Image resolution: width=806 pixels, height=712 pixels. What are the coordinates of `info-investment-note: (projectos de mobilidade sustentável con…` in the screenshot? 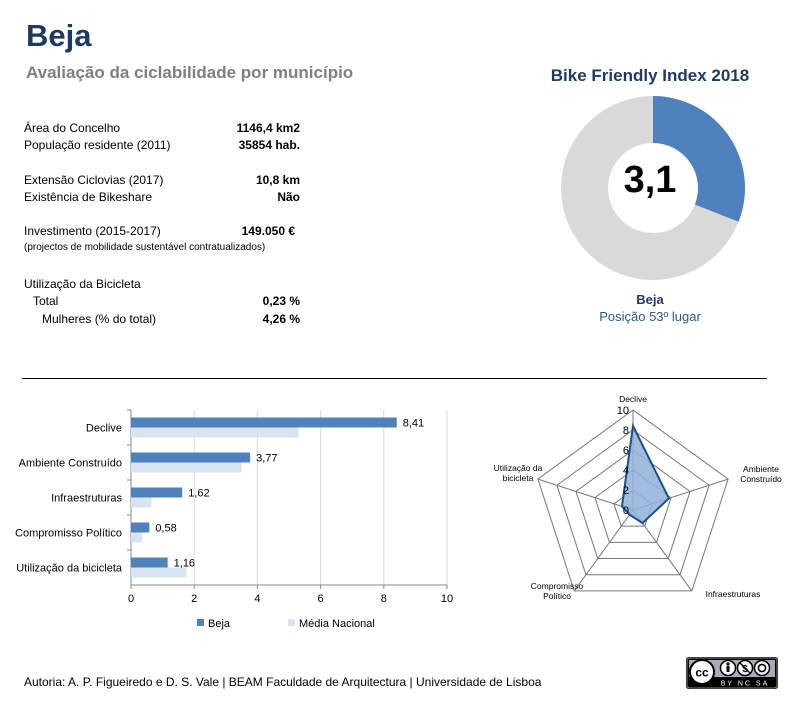 It's located at (145, 247).